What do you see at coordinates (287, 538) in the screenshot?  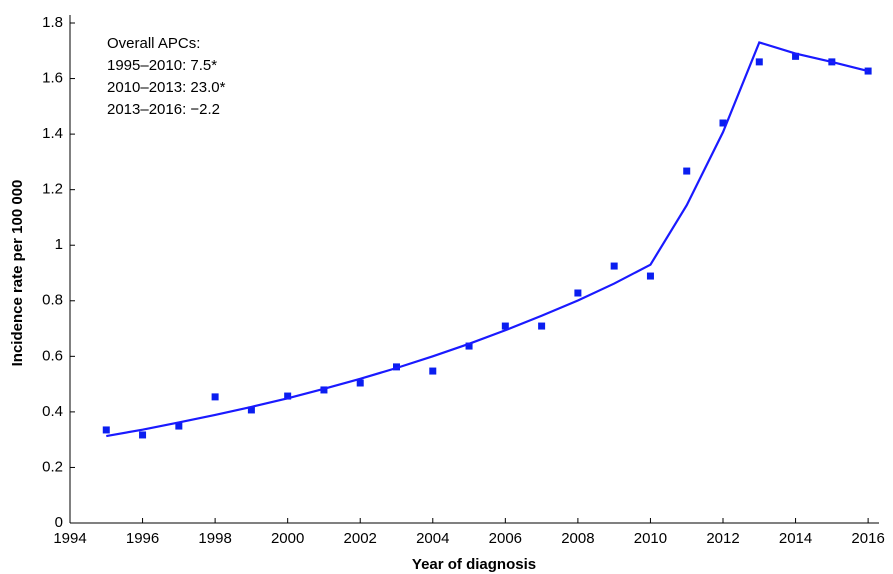 I see `x-tick-label: 2000` at bounding box center [287, 538].